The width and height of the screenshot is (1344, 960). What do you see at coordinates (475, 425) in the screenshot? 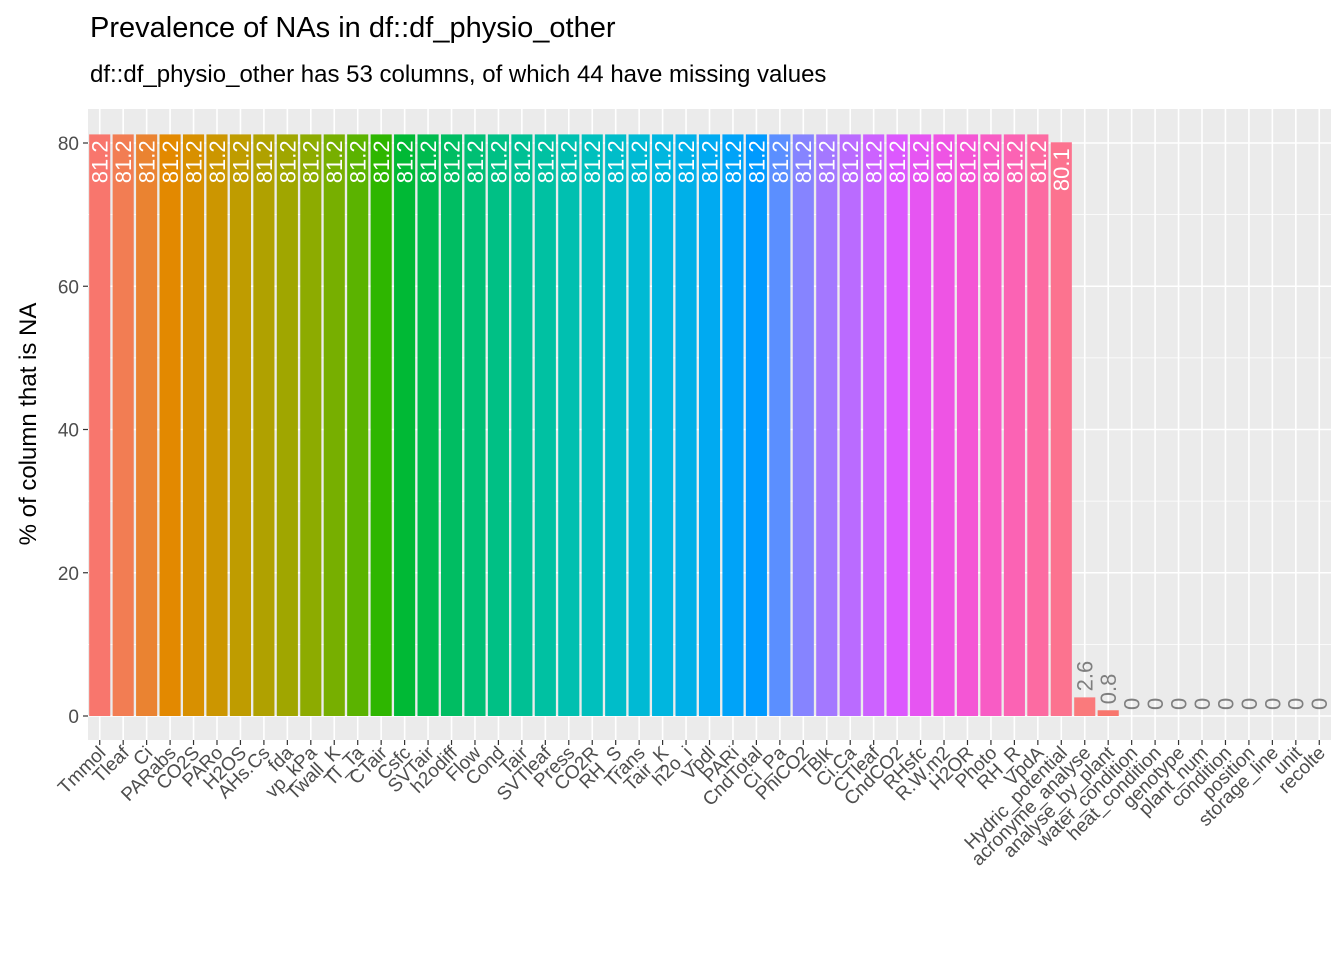
I see `bar-Flow` at bounding box center [475, 425].